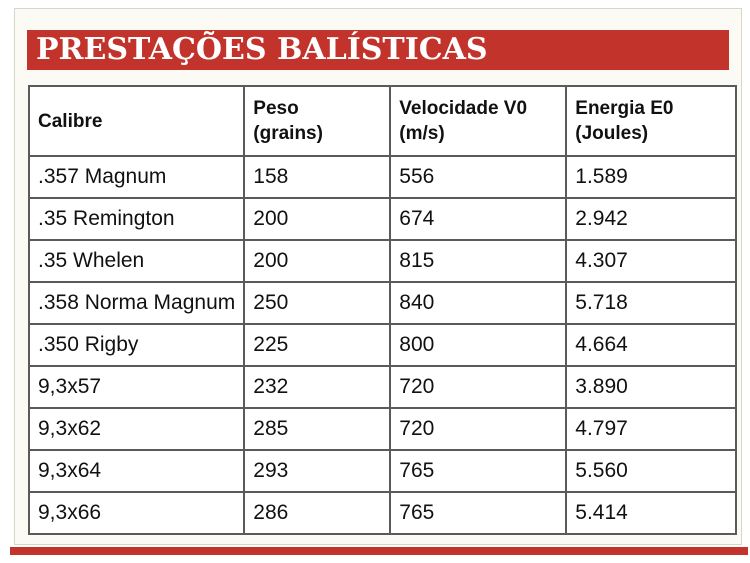 This screenshot has height=563, width=750. What do you see at coordinates (136, 345) in the screenshot?
I see `cell-calibre: .350 Rigby` at bounding box center [136, 345].